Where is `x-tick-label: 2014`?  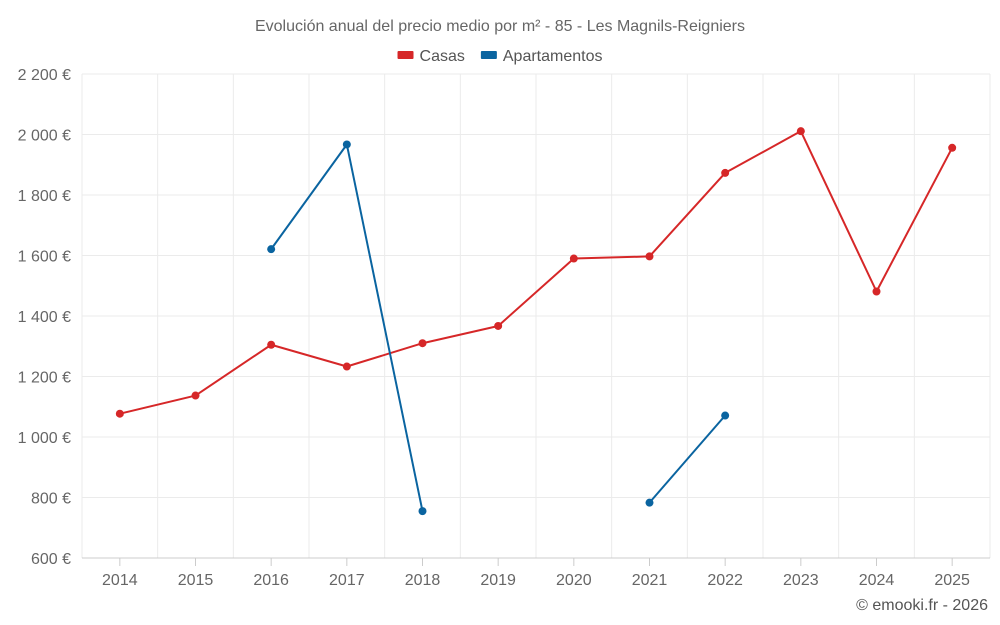 x-tick-label: 2014 is located at coordinates (120, 580).